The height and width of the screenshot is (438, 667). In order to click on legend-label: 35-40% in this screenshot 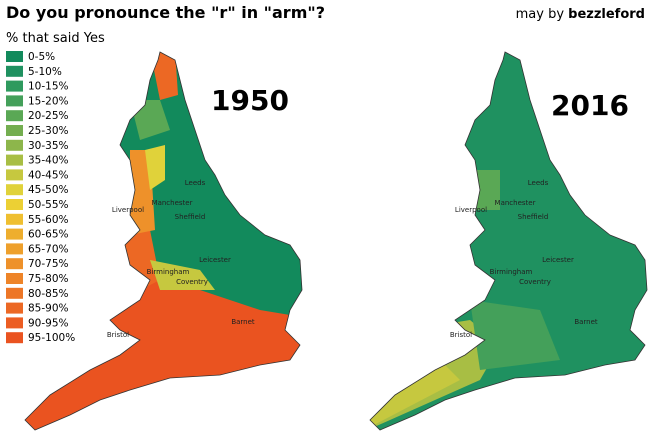, I will do `click(48, 161)`.